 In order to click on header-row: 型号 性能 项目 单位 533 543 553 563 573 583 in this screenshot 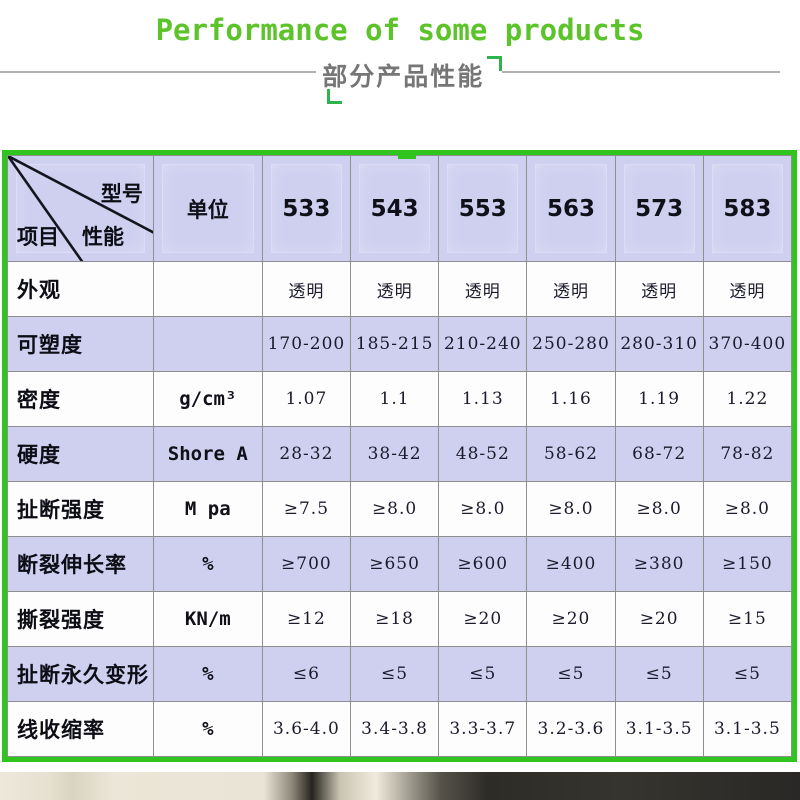, I will do `click(400, 208)`.